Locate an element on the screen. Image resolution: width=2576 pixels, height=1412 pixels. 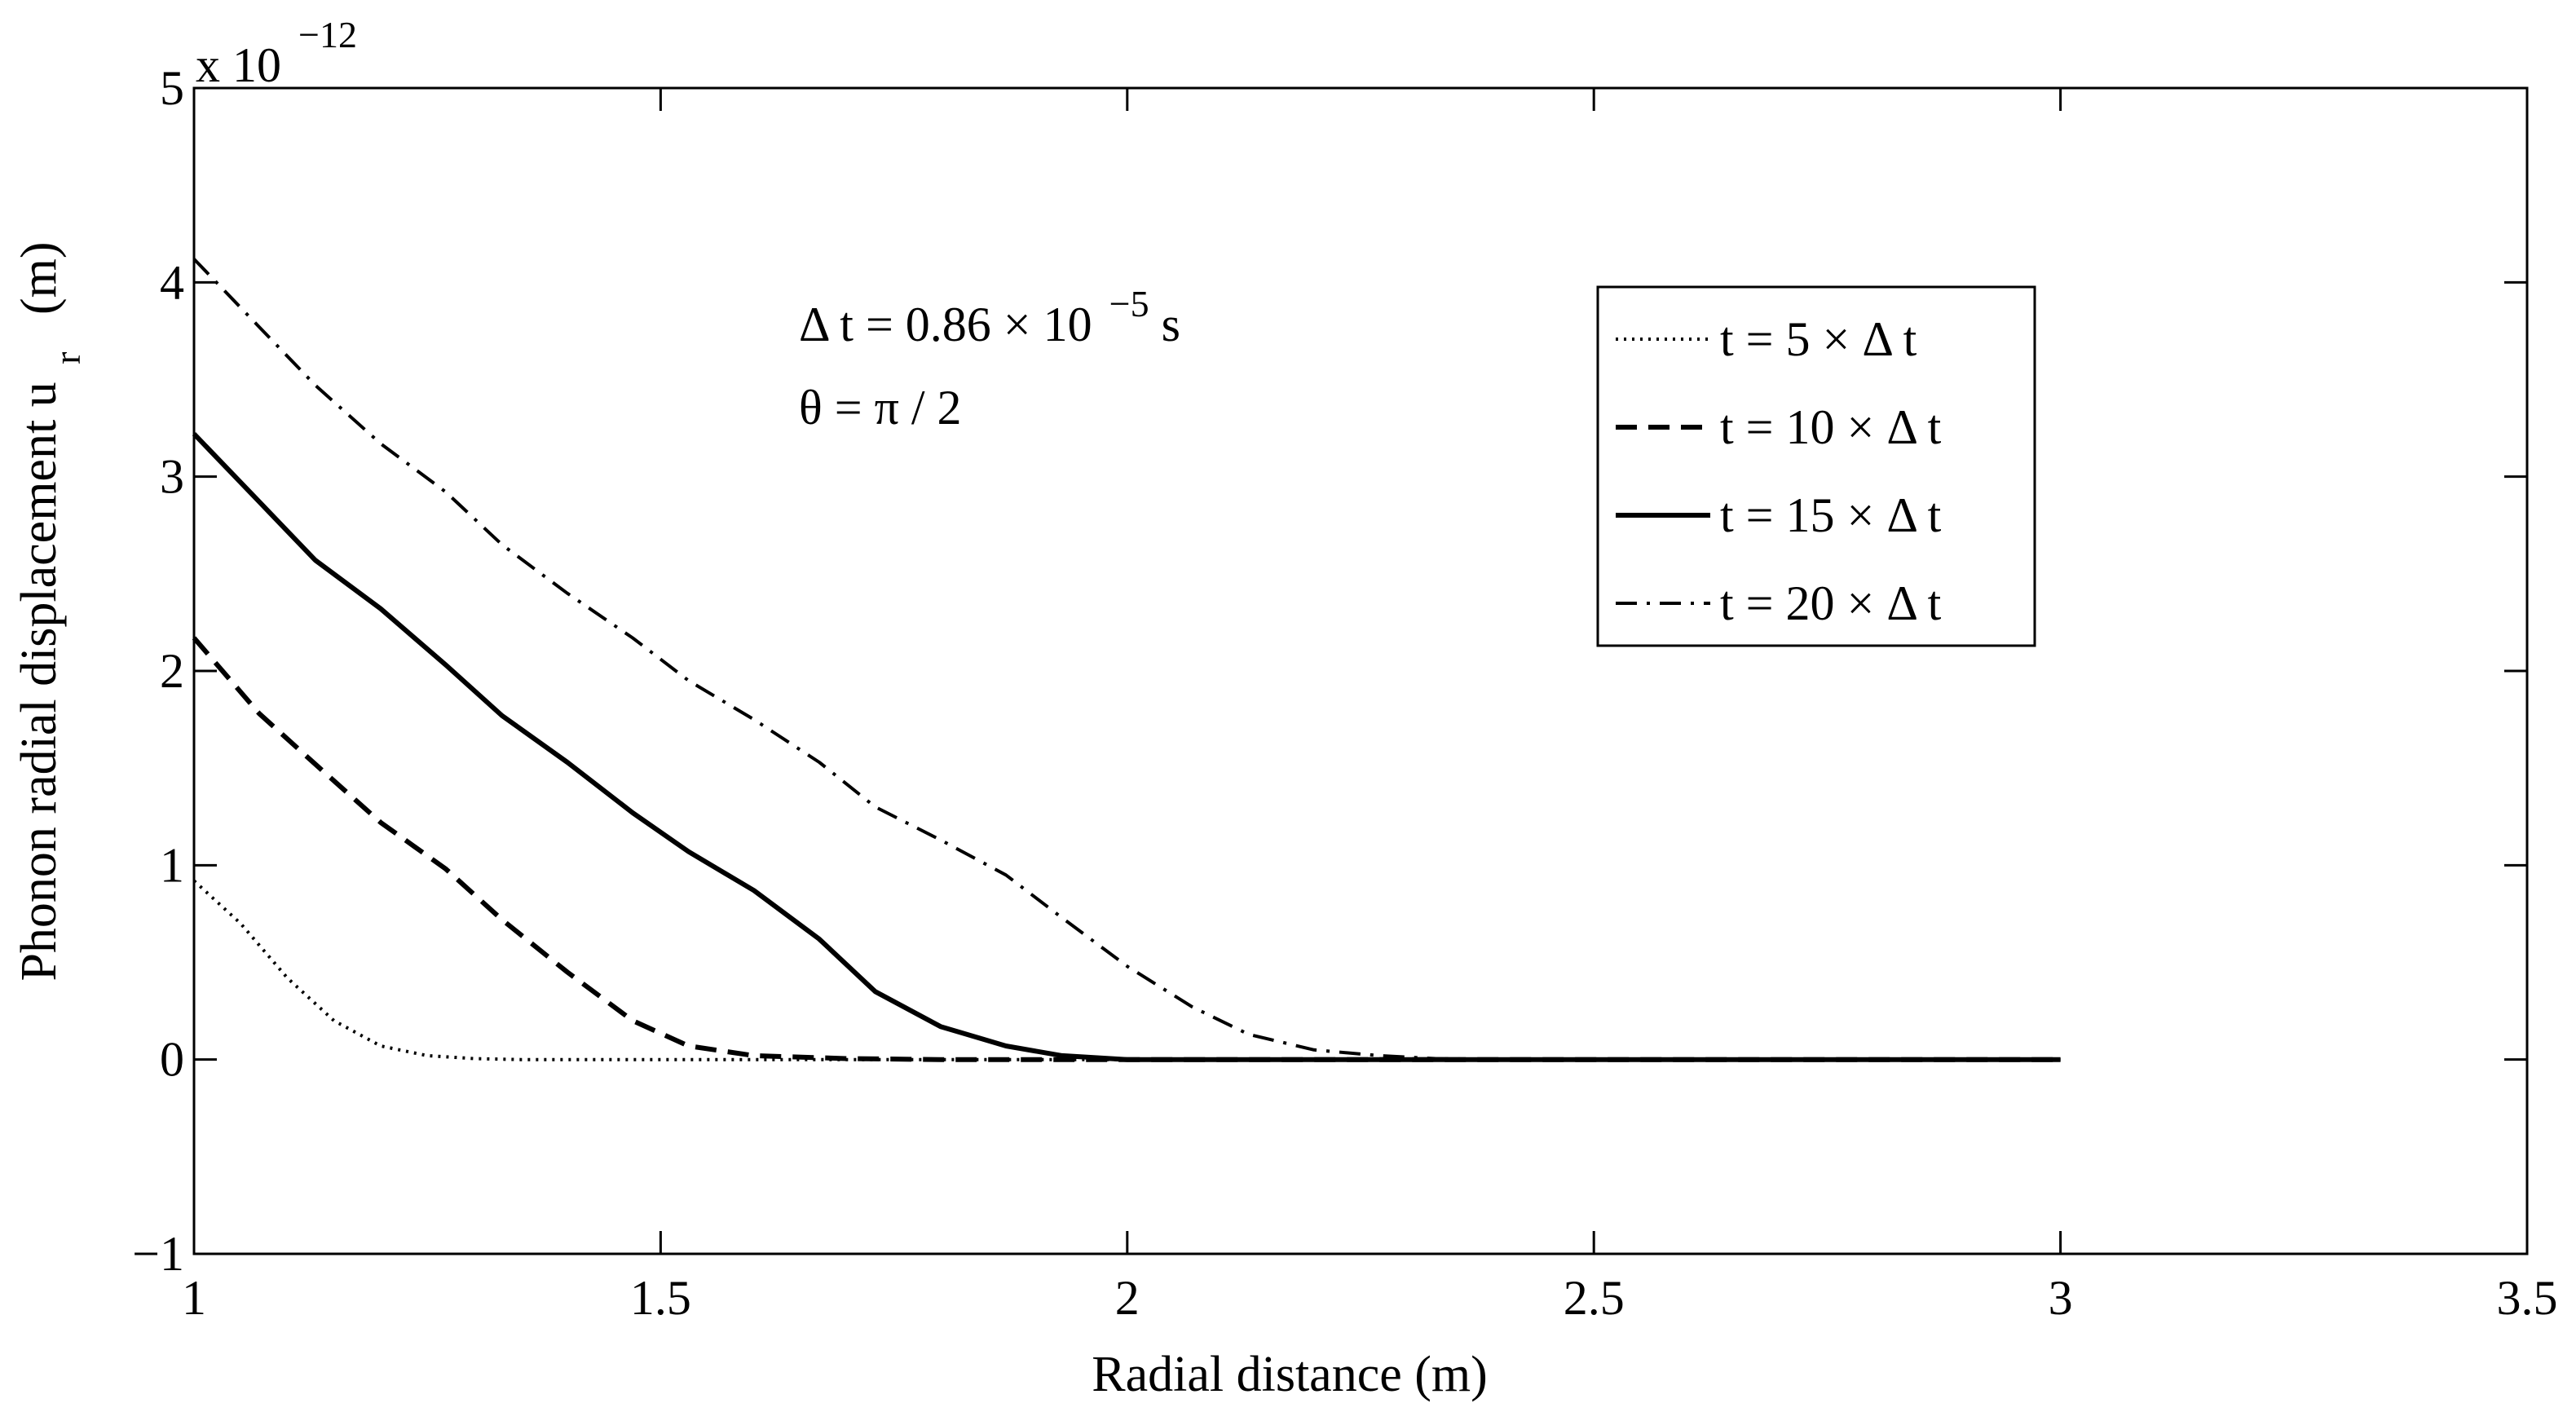
y-multiplier: x 10 −12 is located at coordinates (276, 53).